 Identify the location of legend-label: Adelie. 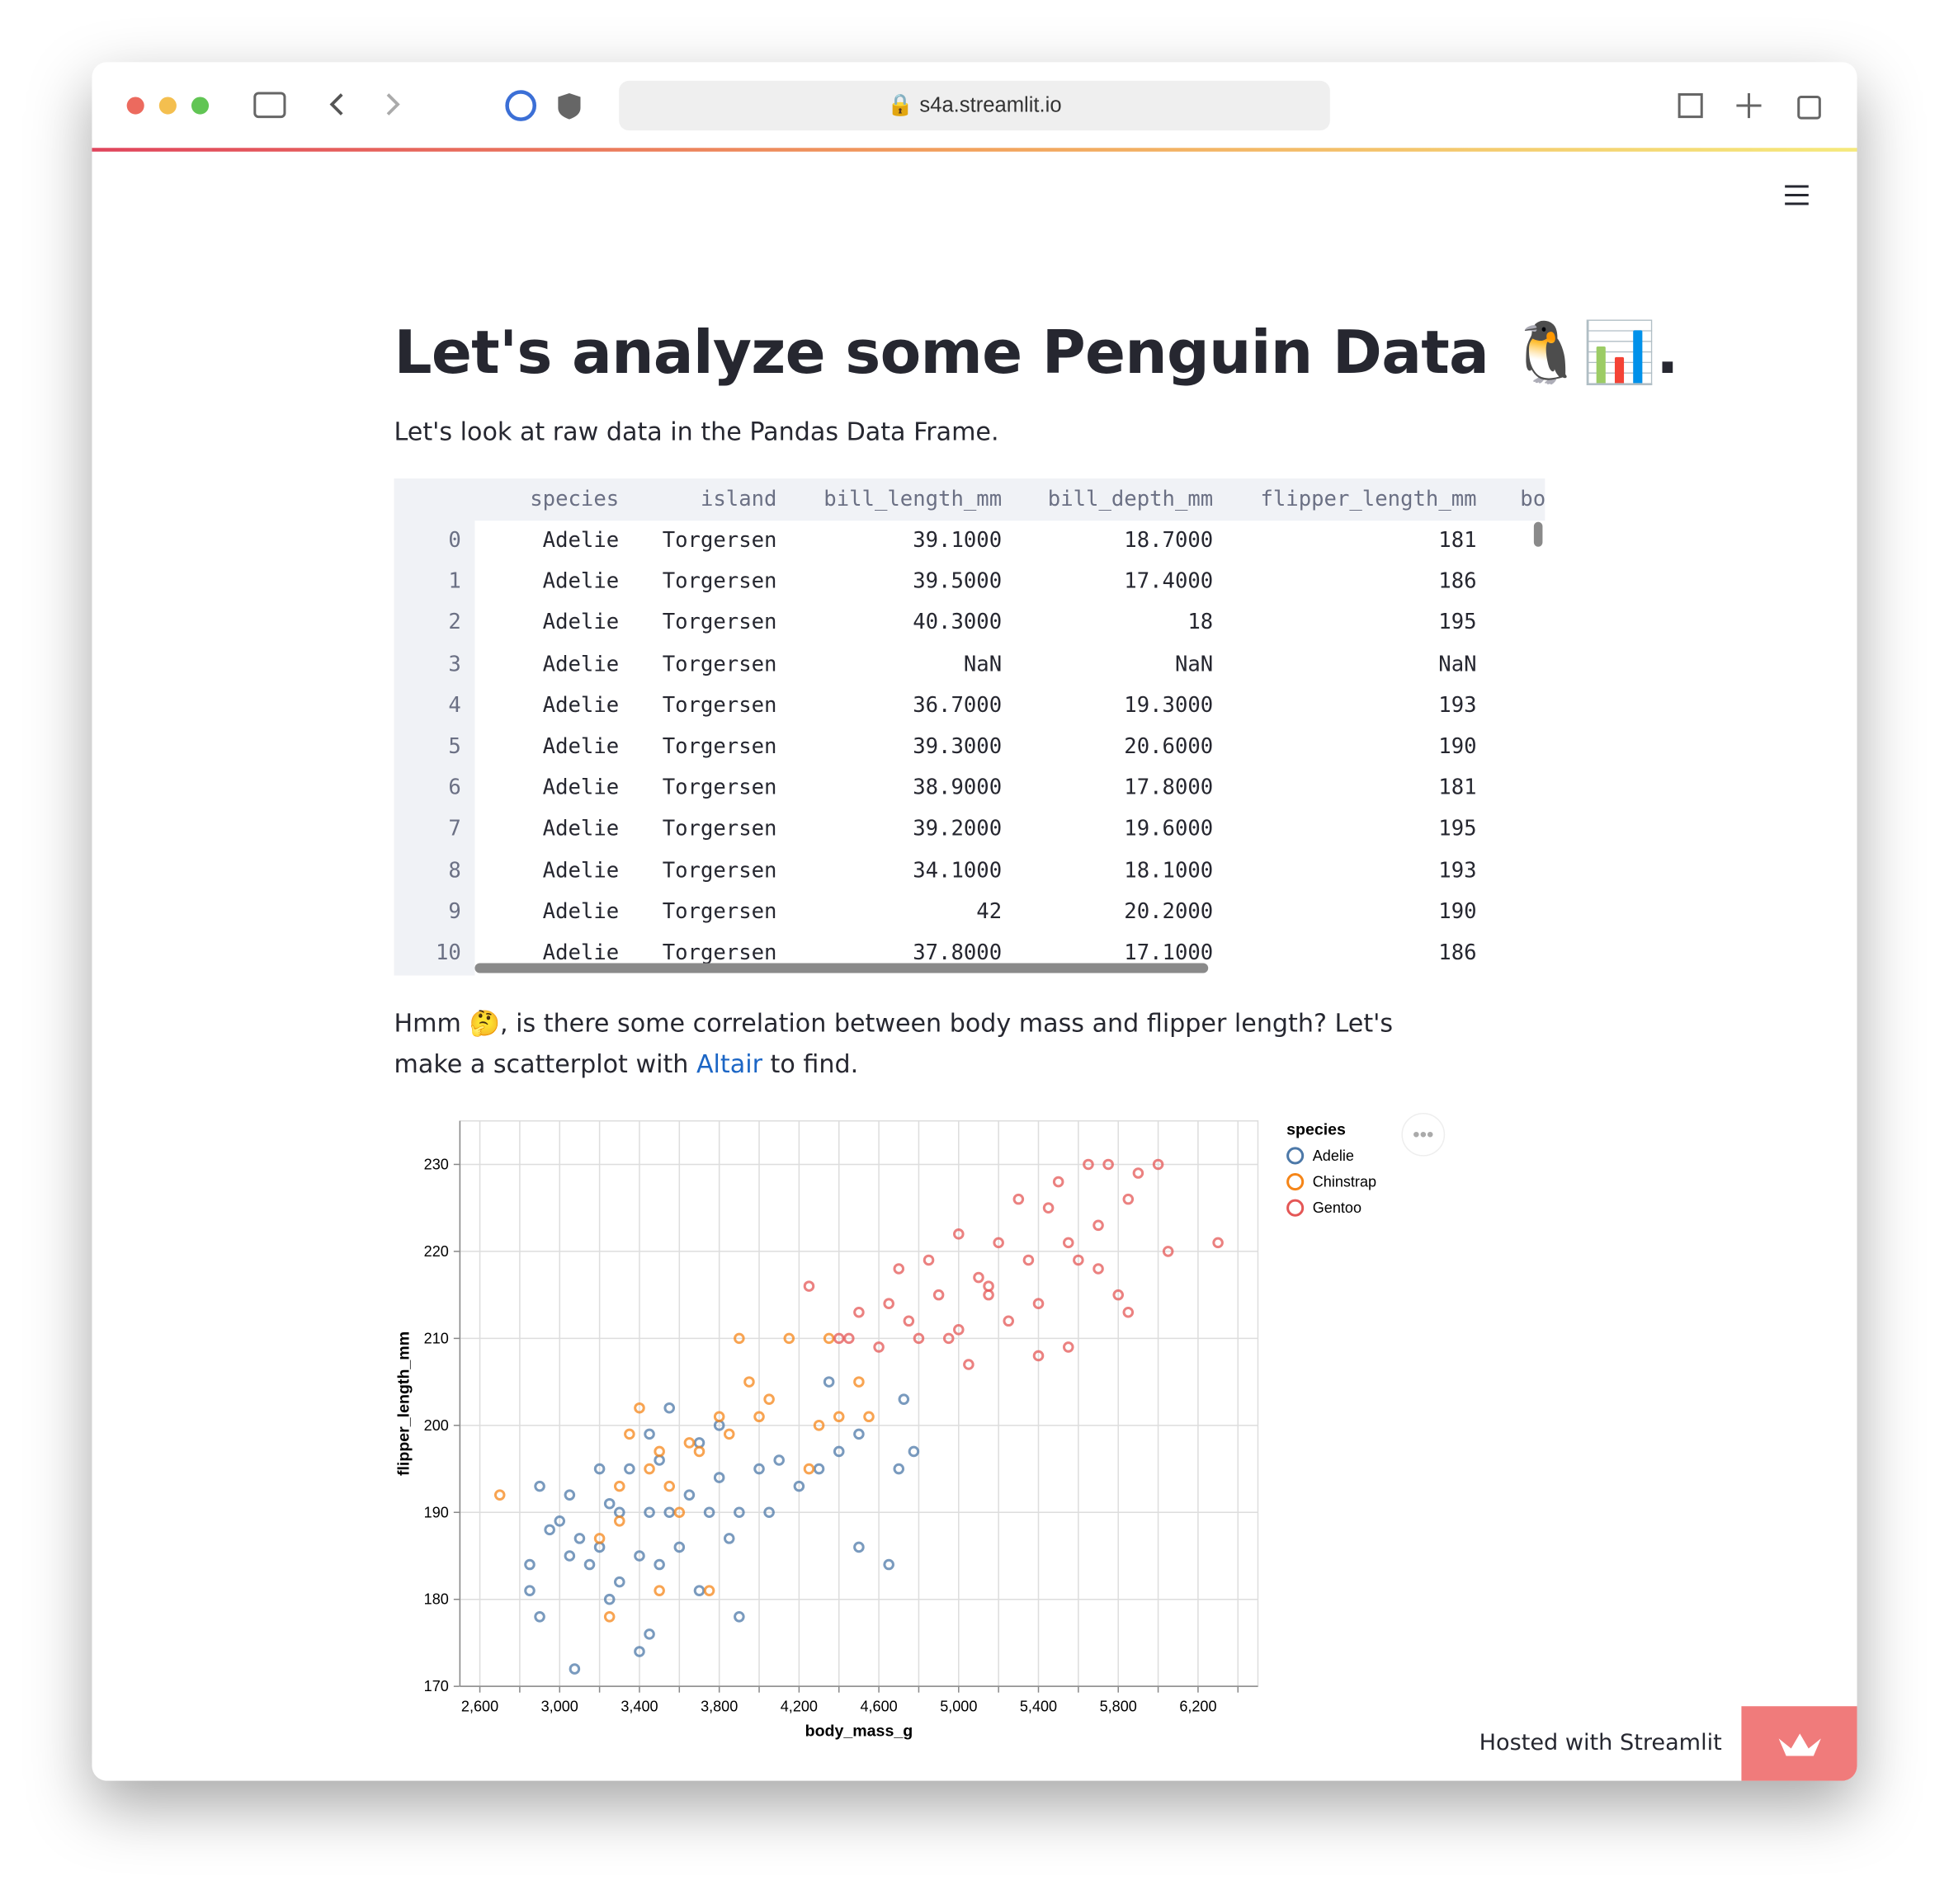
(1333, 1156).